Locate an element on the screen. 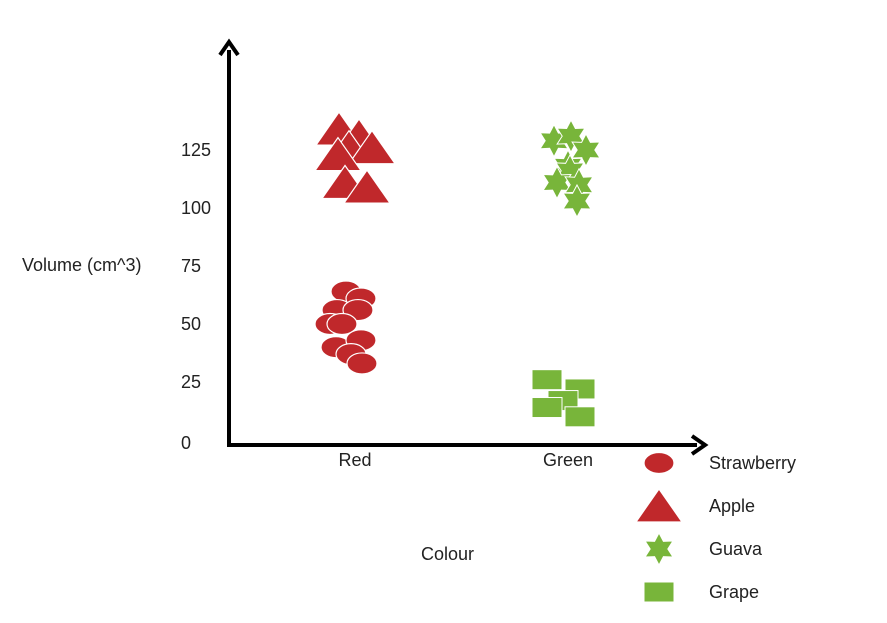 Image resolution: width=887 pixels, height=623 pixels. legend-label-strawberry: Strawberry is located at coordinates (752, 463).